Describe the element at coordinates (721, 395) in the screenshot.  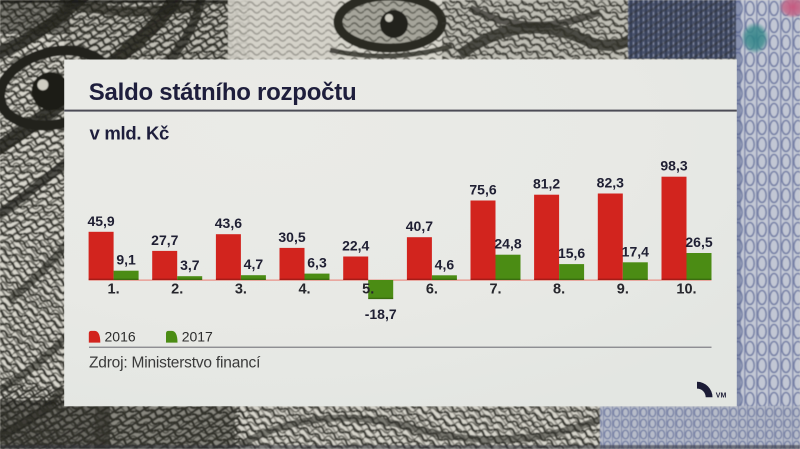
I see `svg-text: VM` at that location.